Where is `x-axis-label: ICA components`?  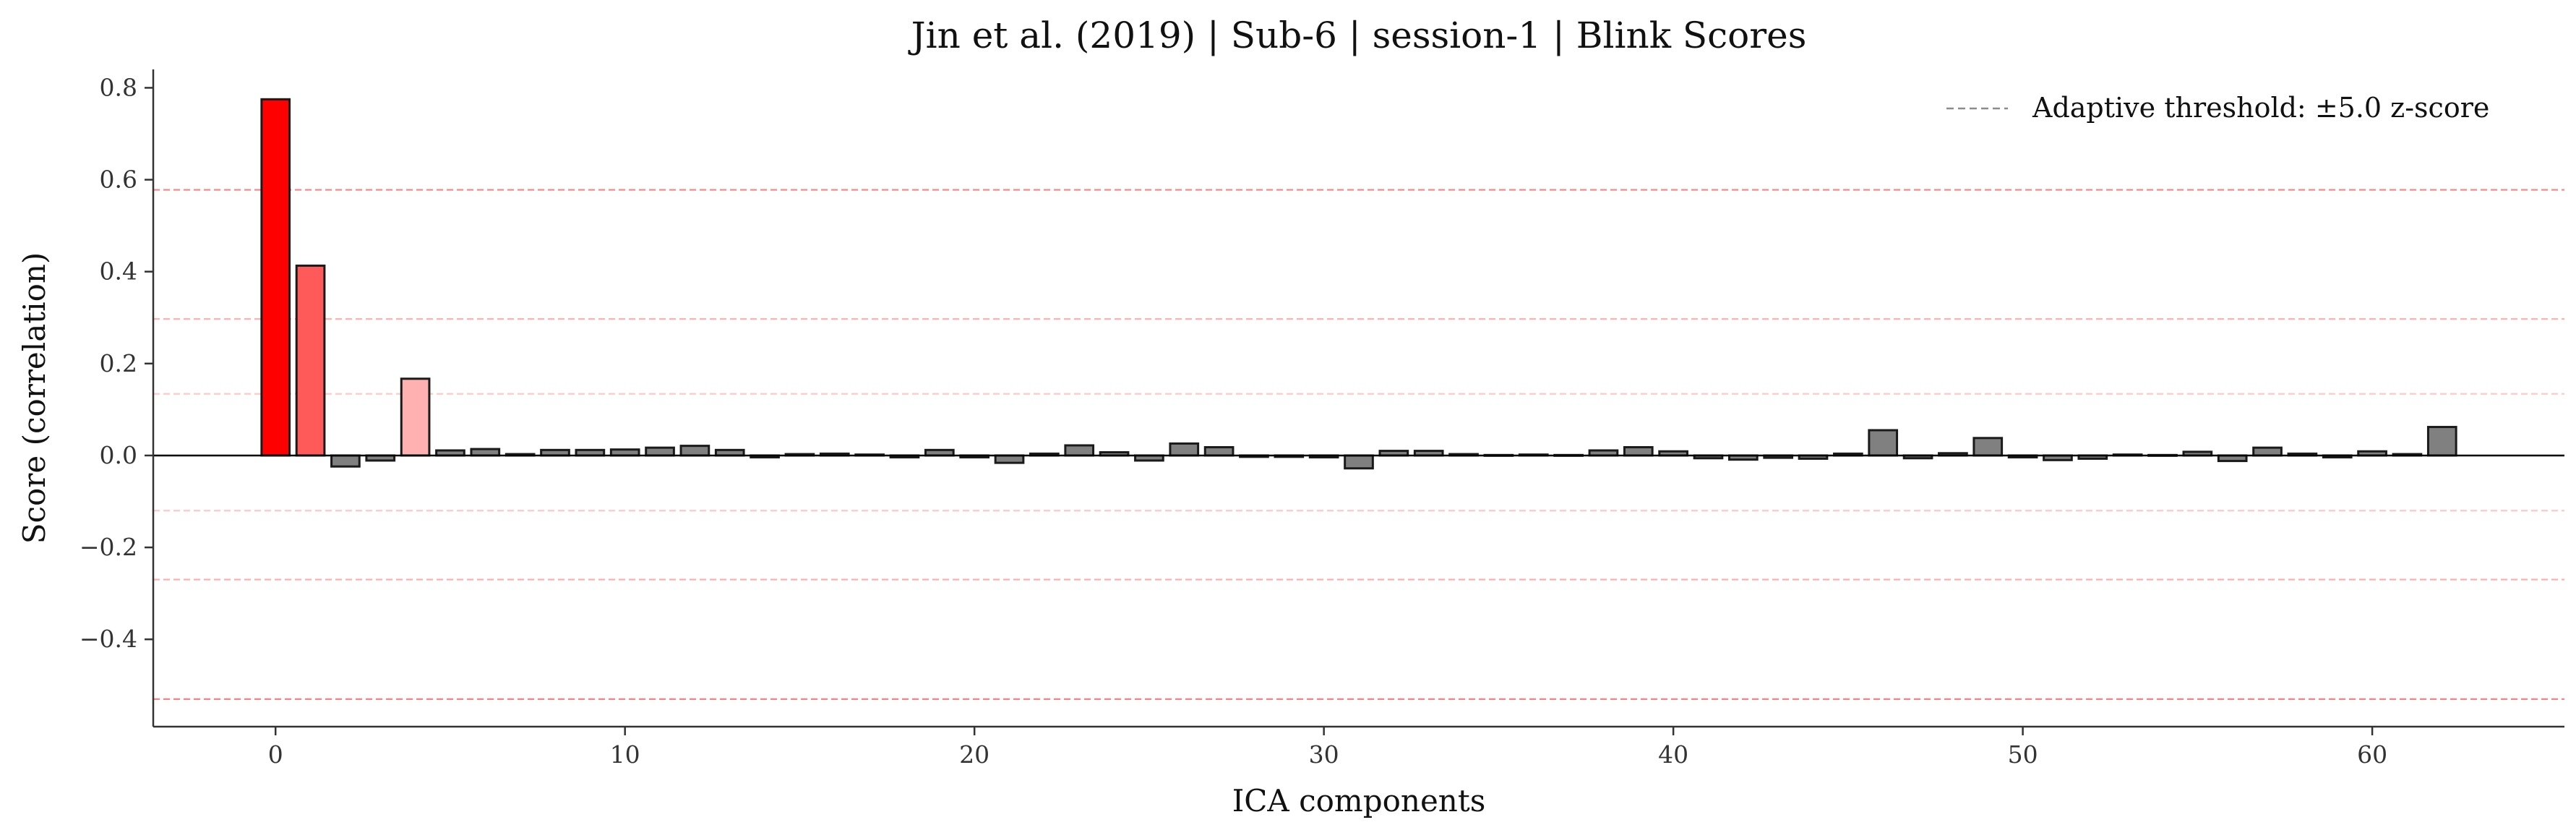 x-axis-label: ICA components is located at coordinates (1359, 800).